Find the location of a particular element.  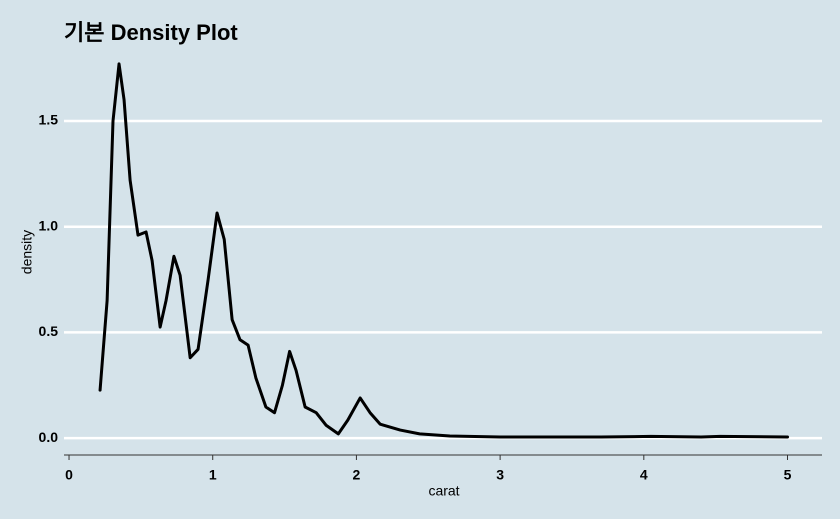

x-tick-label: 1 is located at coordinates (213, 475).